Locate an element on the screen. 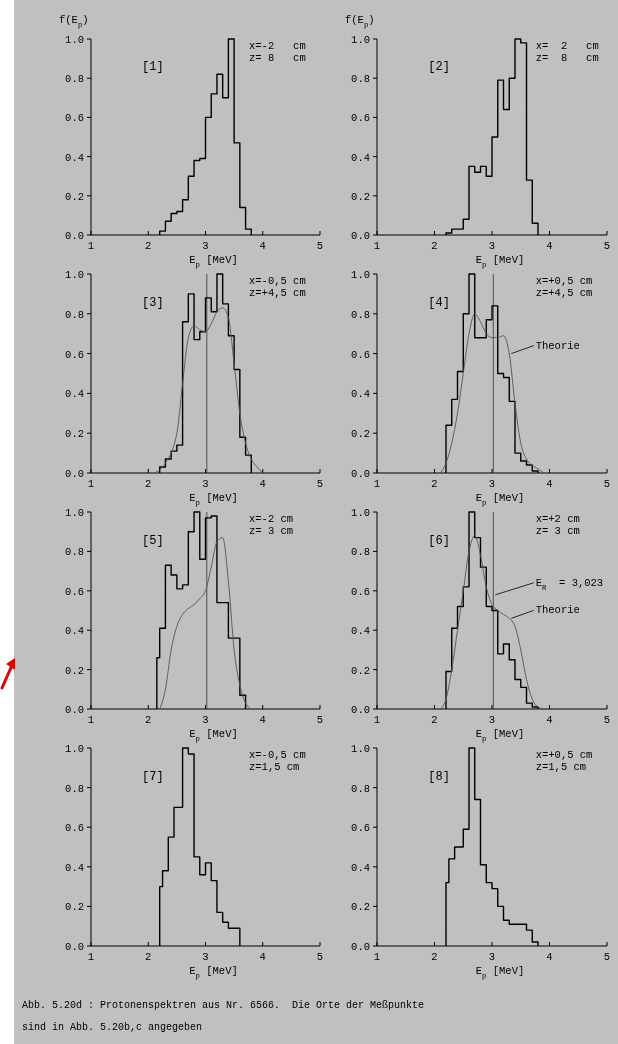 The width and height of the screenshot is (618, 1044). annotation: x=-2 cm is located at coordinates (277, 46).